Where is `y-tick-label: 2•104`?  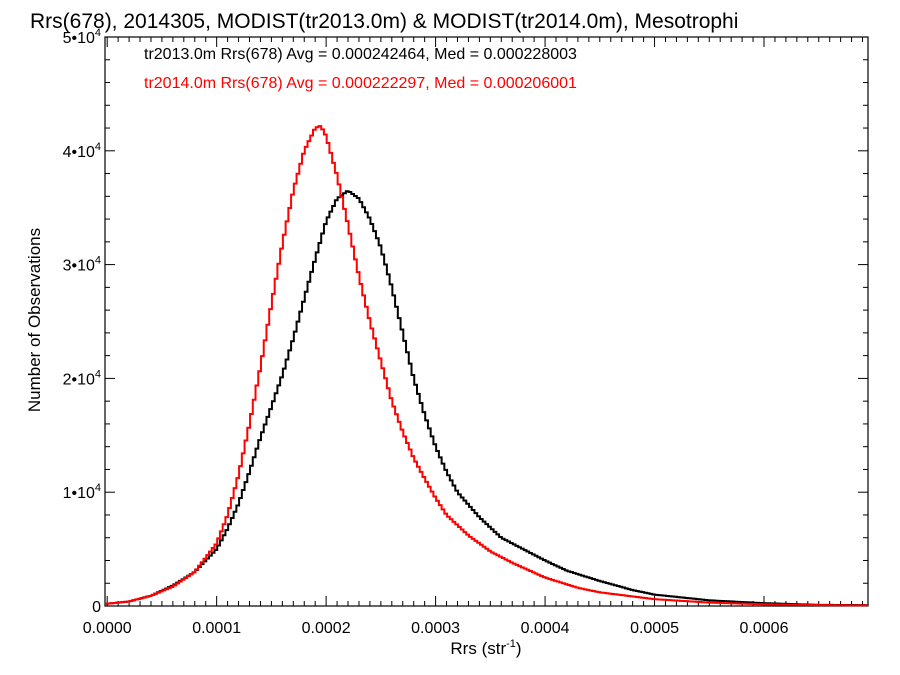 y-tick-label: 2•104 is located at coordinates (82, 378).